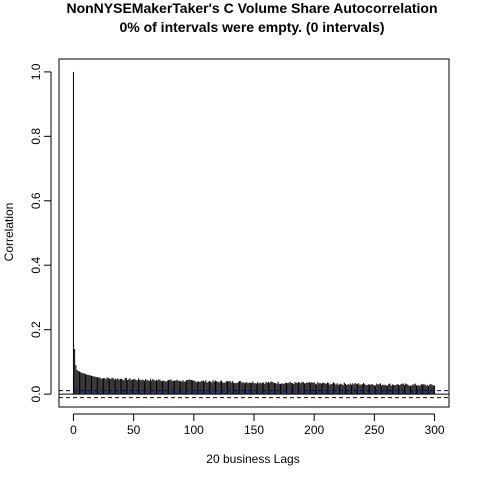 The image size is (480, 480). What do you see at coordinates (36, 136) in the screenshot?
I see `y-tick-label: 0.8` at bounding box center [36, 136].